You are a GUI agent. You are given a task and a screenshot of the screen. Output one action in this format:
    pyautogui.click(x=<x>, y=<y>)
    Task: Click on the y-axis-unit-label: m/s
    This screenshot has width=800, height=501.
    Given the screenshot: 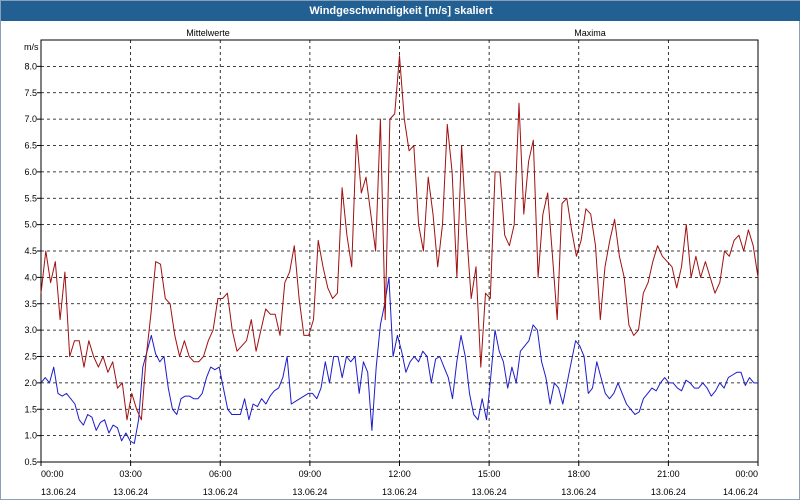 What is the action you would take?
    pyautogui.click(x=31, y=47)
    